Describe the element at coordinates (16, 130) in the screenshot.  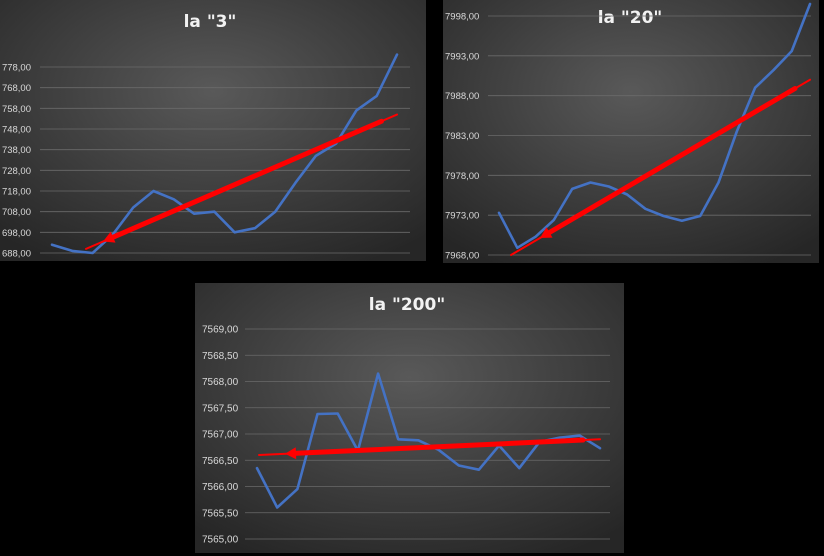
I see `y-tick-label: 748,00` at that location.